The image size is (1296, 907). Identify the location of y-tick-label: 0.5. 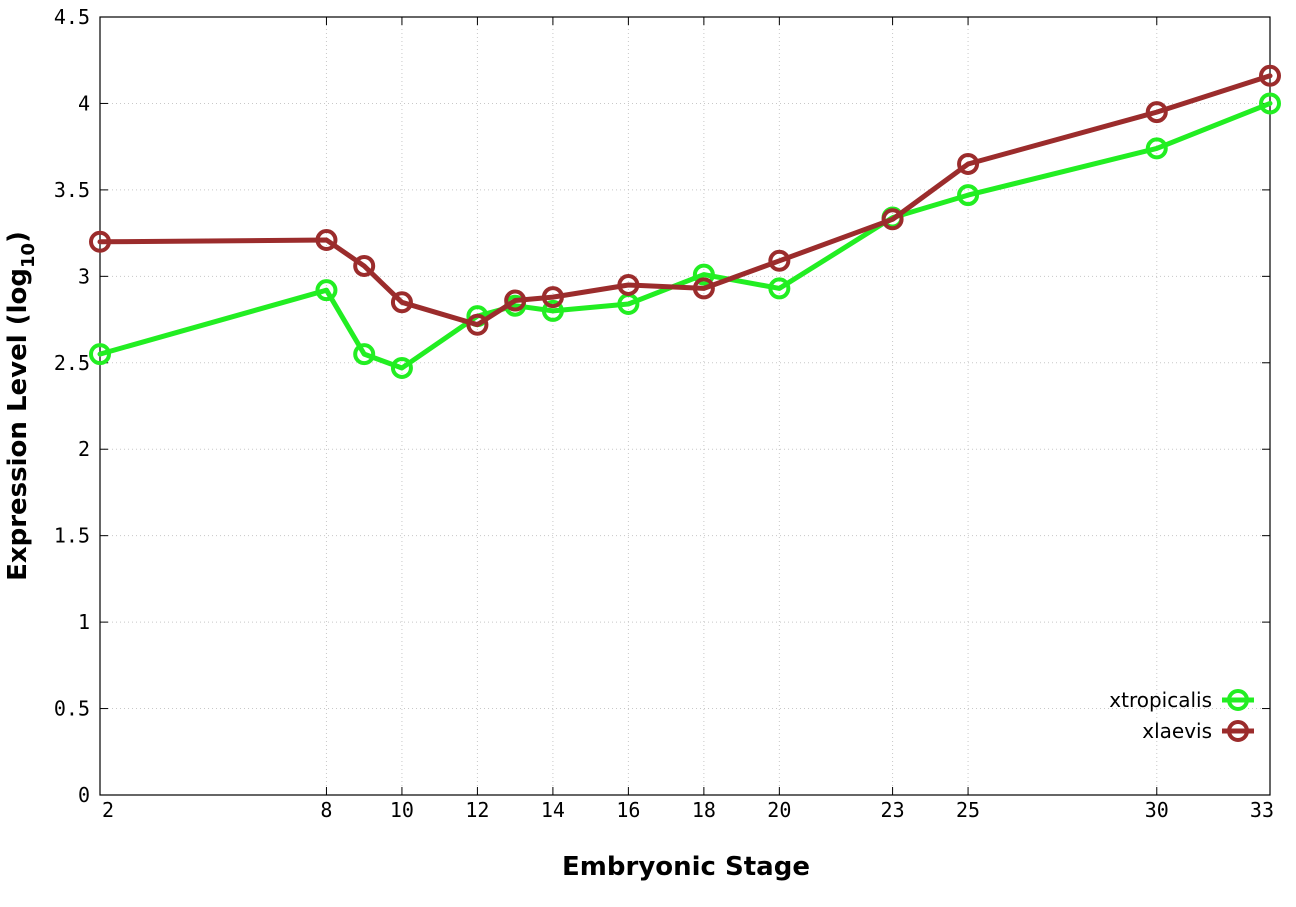
(72, 709).